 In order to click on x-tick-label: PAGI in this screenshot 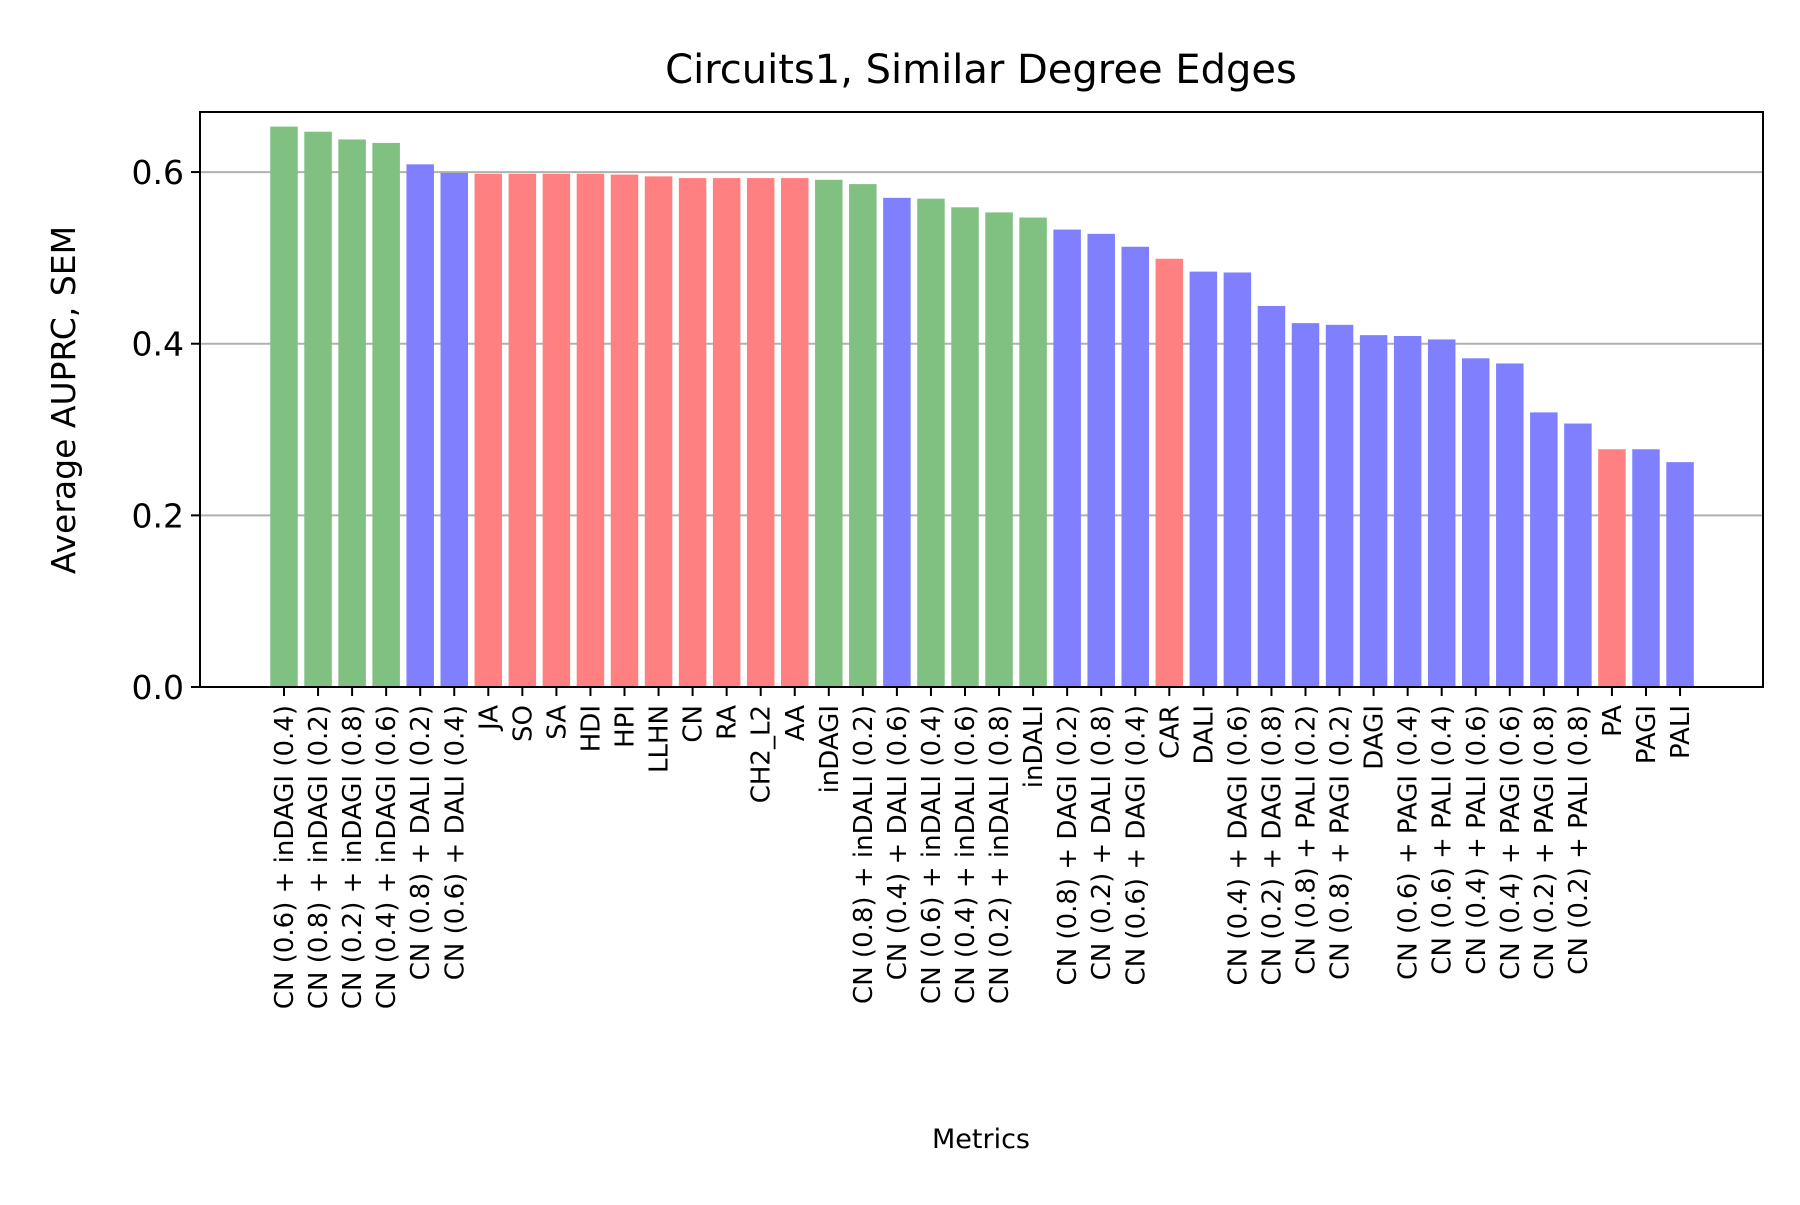, I will do `click(1647, 734)`.